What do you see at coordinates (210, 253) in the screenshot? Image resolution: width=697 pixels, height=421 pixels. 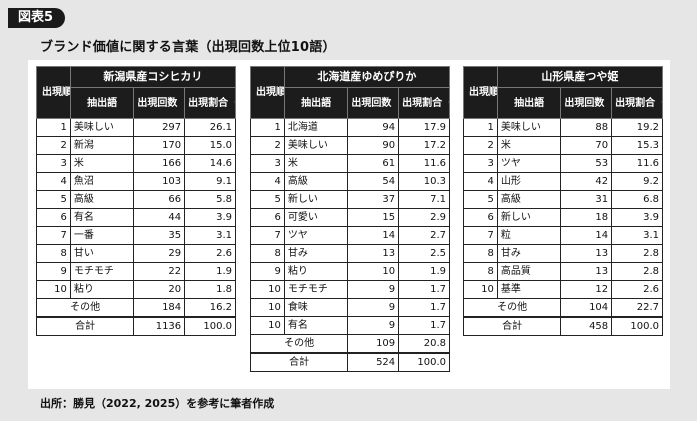 I see `ratio-cell: 2.6` at bounding box center [210, 253].